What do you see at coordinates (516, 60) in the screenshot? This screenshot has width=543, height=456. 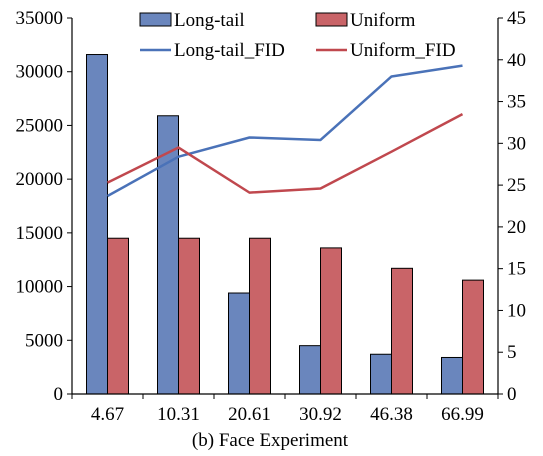 I see `right-tick-label-8: 40` at bounding box center [516, 60].